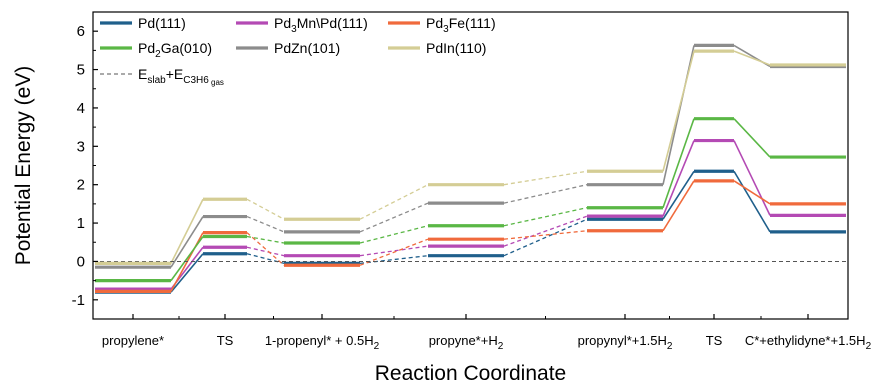 The image size is (880, 387). What do you see at coordinates (322, 342) in the screenshot?
I see `x-tick-label: 1-propenyl* + 0.5H2` at bounding box center [322, 342].